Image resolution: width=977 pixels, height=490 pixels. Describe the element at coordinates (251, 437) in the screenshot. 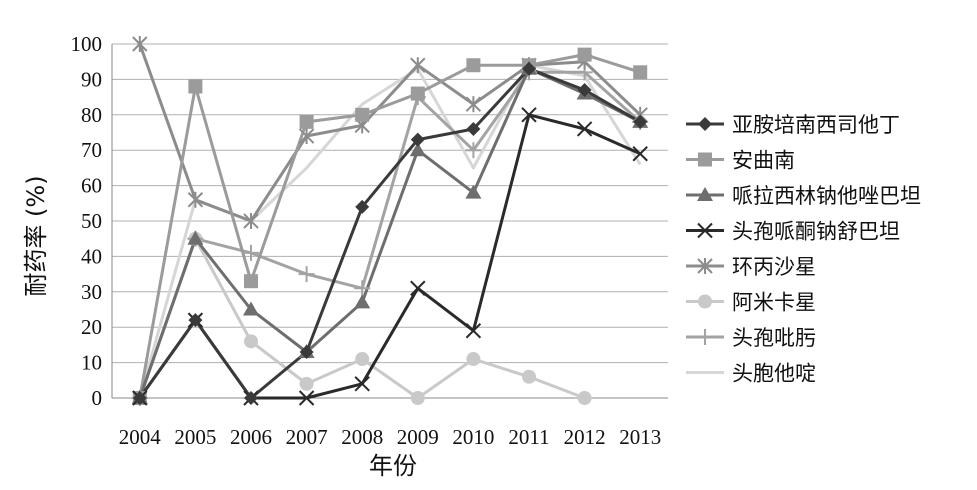

I see `x-tick-label: 2006` at that location.